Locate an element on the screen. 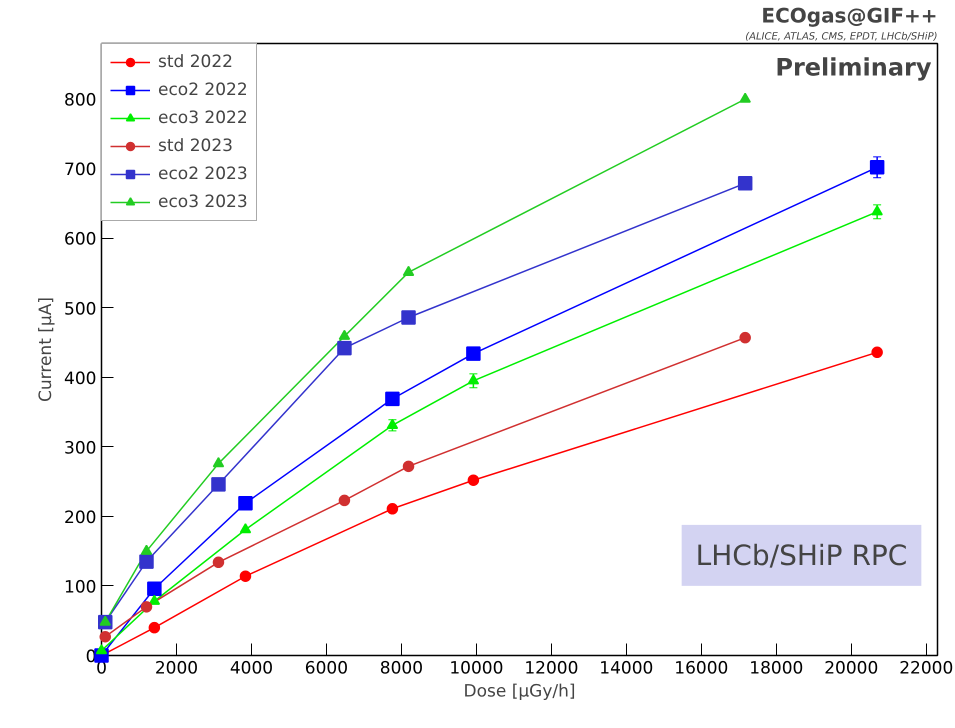  x-tick-label: 16000 is located at coordinates (701, 668).